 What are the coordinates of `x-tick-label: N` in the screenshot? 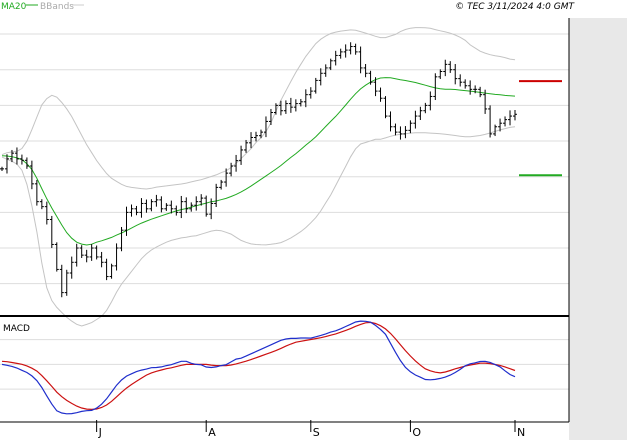 It's located at (521, 432).